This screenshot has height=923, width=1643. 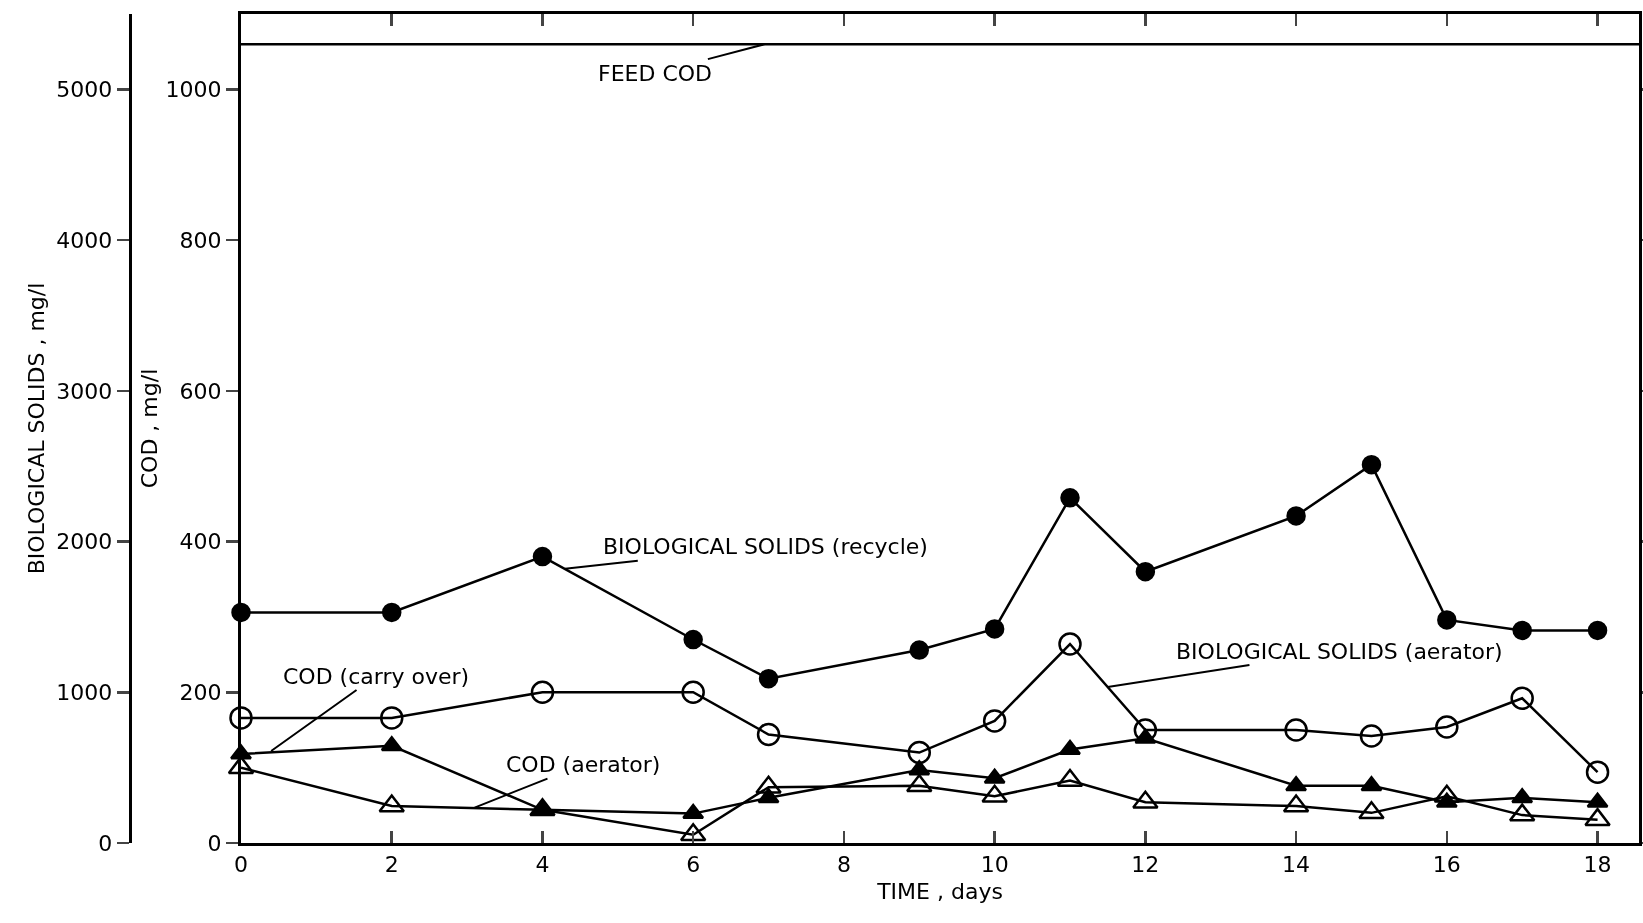 I want to click on y2-axis-title: BIOLOGICAL SOLIDS , mg/l, so click(x=37, y=428).